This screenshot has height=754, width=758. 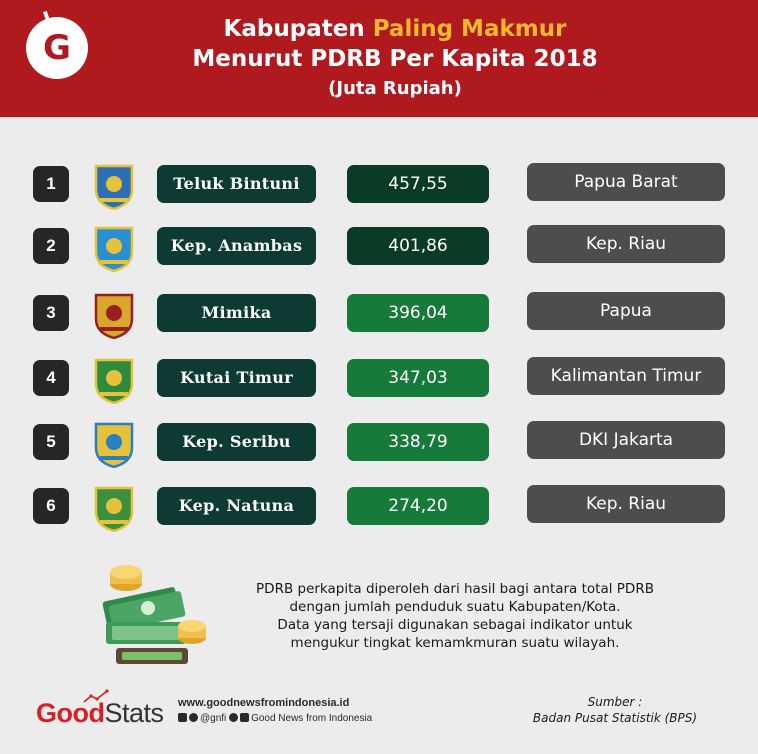 I want to click on regency-name: Kutai Timur, so click(x=236, y=378).